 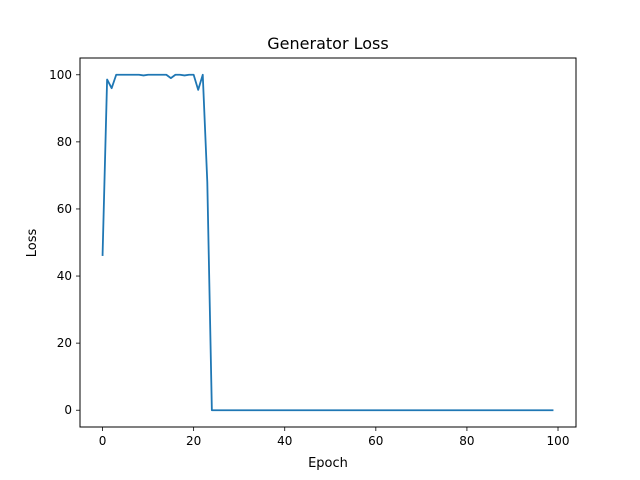 I want to click on y-tick-label: 0, so click(x=68, y=410).